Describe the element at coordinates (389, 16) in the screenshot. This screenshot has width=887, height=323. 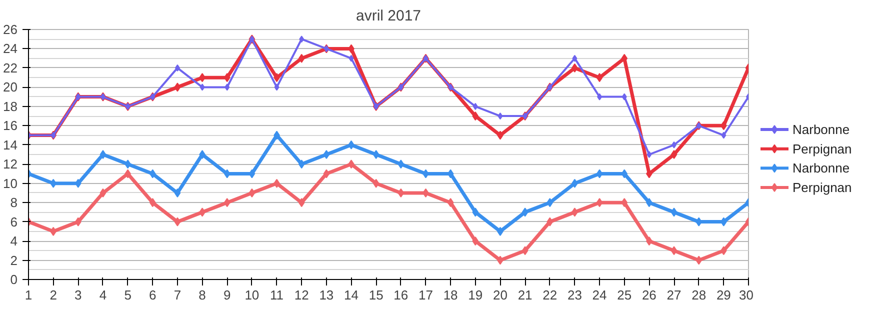
I see `chart-title: avril 2017` at that location.